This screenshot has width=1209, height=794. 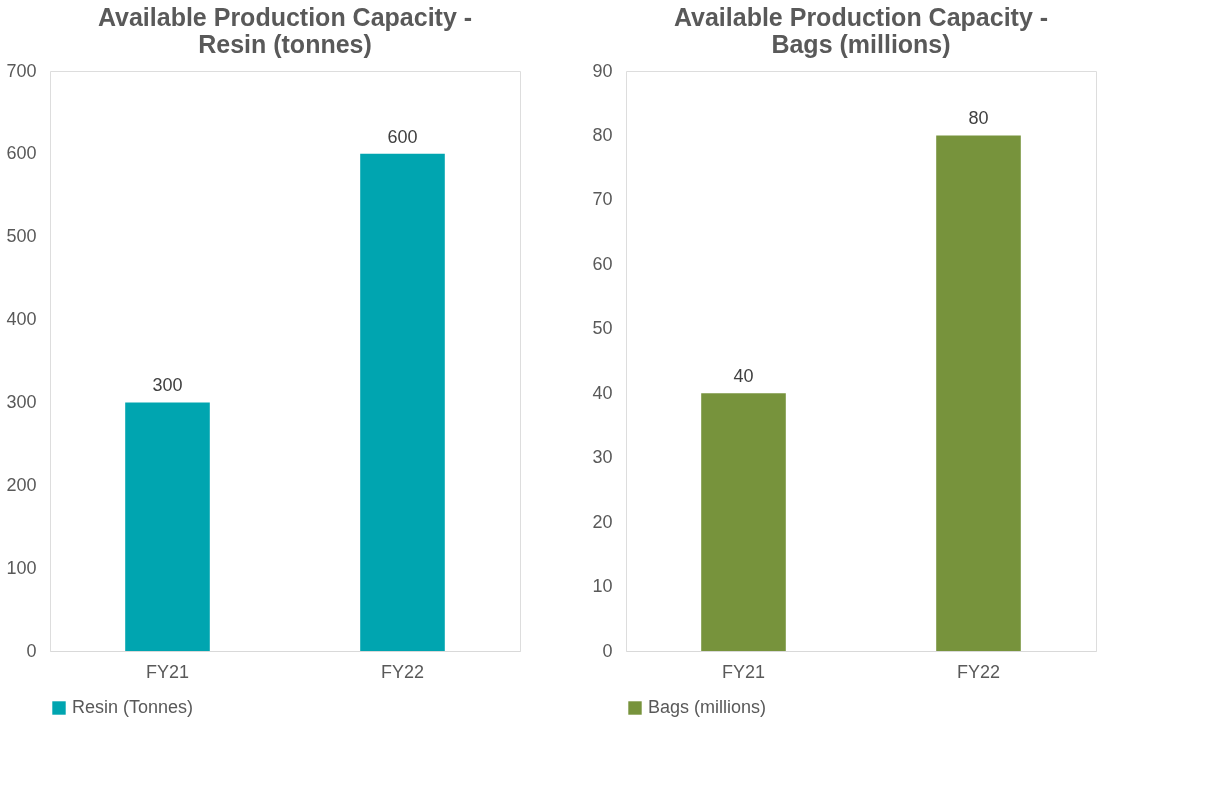 What do you see at coordinates (133, 707) in the screenshot?
I see `legend-label: Resin (Tonnes)` at bounding box center [133, 707].